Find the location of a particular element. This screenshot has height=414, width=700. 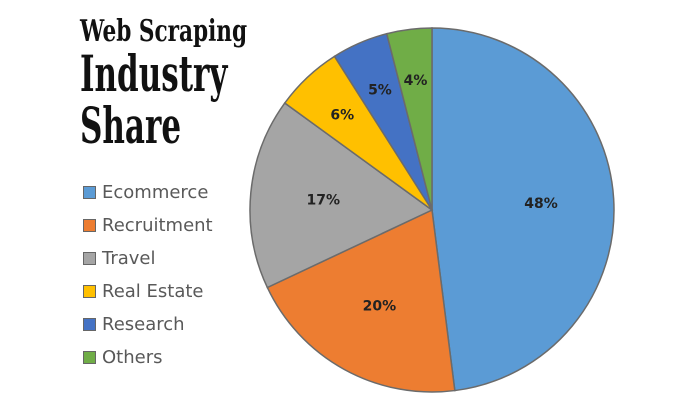

legend-item: Ecommerce is located at coordinates (148, 192).